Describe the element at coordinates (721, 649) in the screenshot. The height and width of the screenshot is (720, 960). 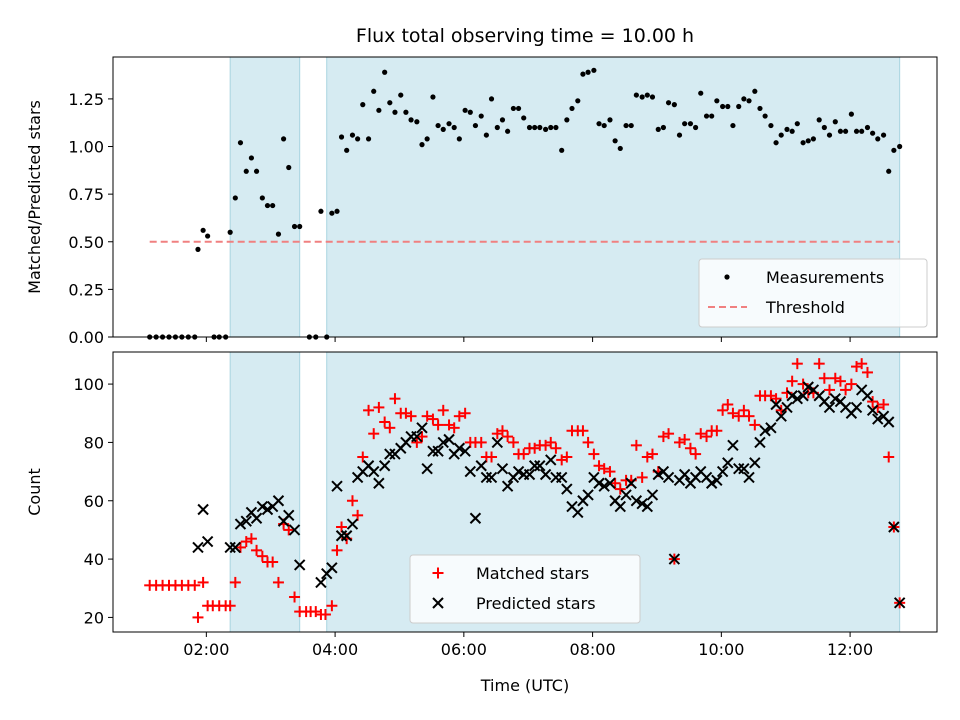
I see `bottom-xtick-label-4: 10:00` at that location.